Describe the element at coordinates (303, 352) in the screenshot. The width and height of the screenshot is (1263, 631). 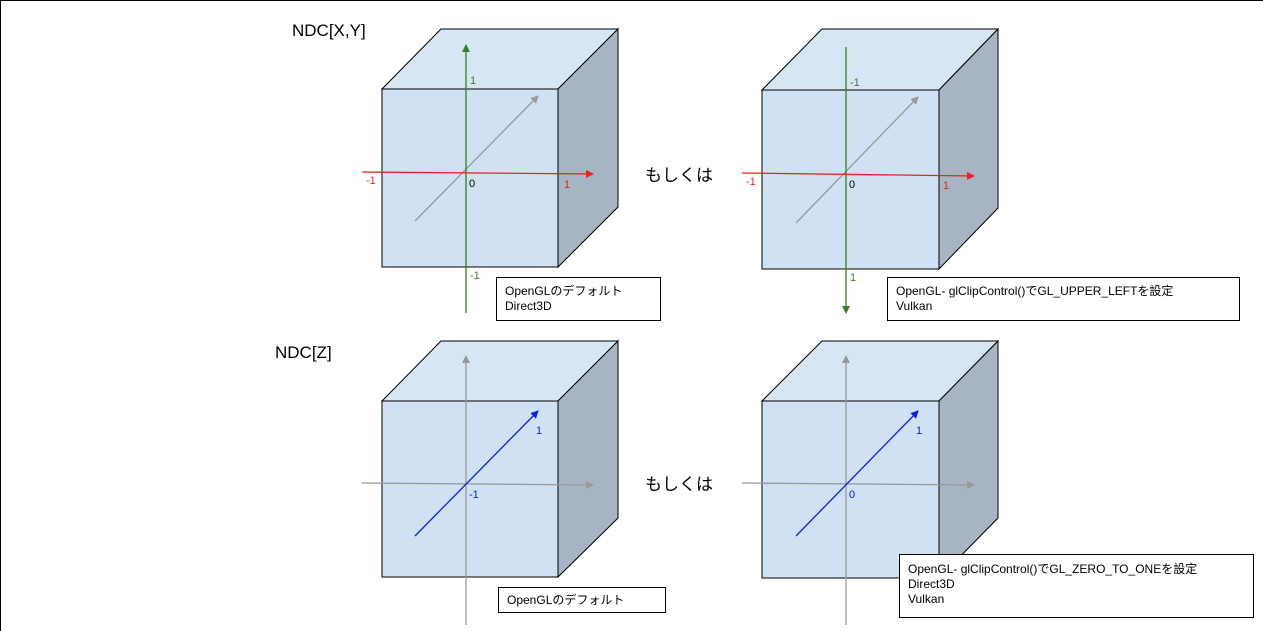
I see `section-title-z: NDC[Z]` at that location.